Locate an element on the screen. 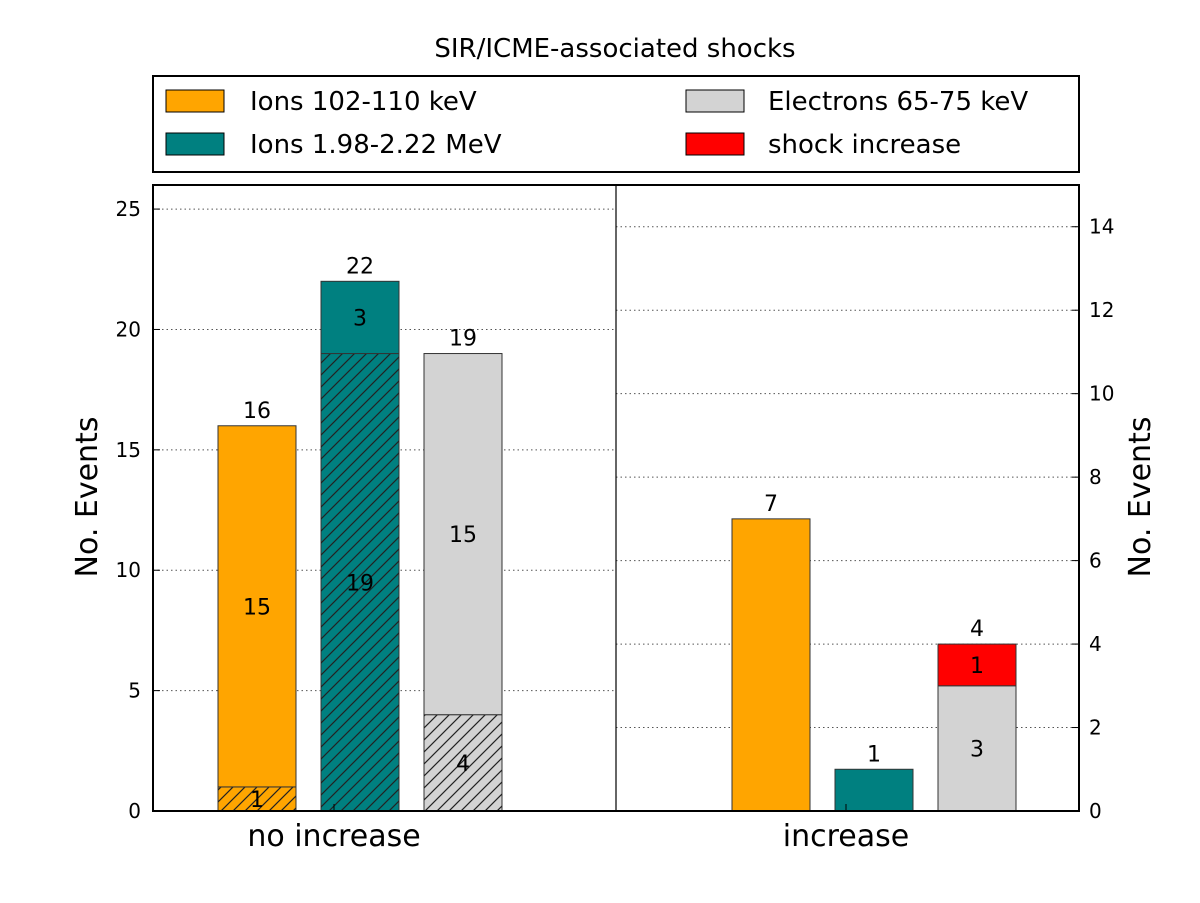 The height and width of the screenshot is (903, 1200). bar-p1-b1-seg0 is located at coordinates (874, 790).